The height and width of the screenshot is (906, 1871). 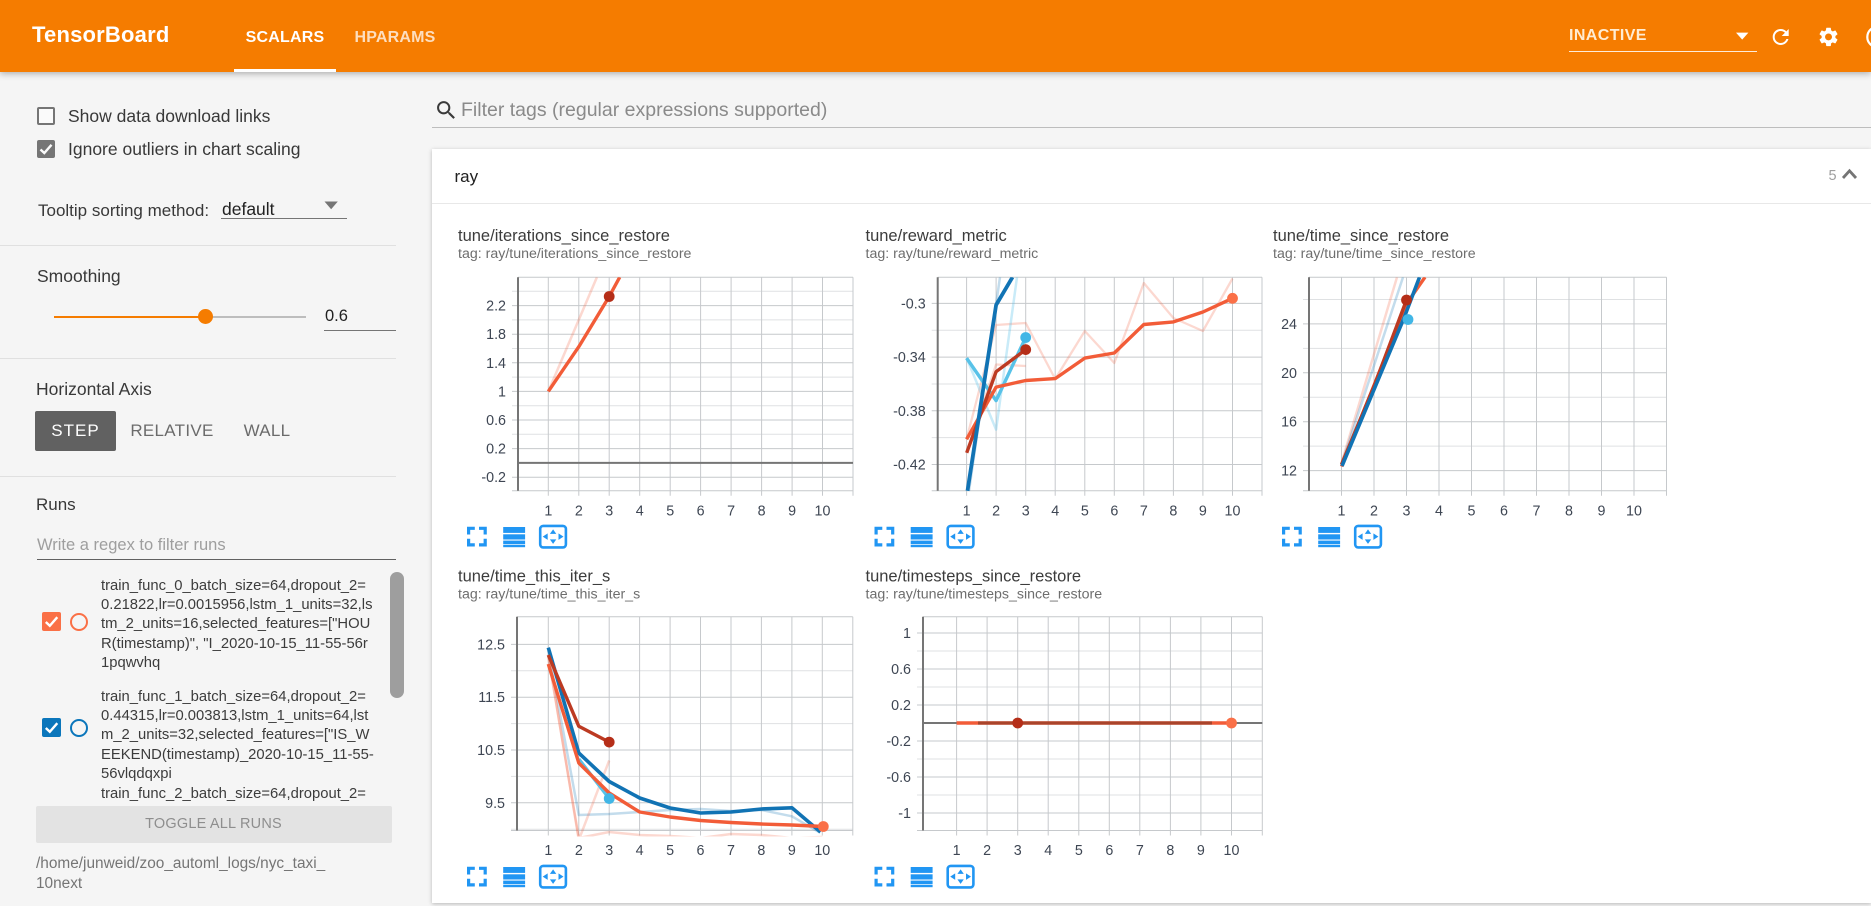 I want to click on svg-text: 2.2, so click(x=496, y=307).